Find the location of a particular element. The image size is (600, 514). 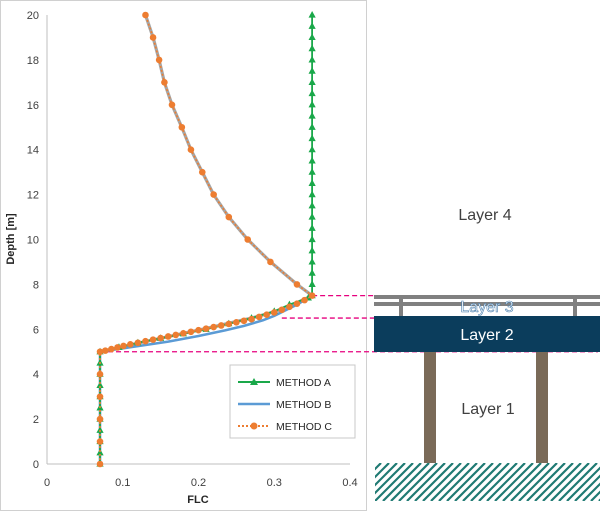

x-axis-ticks: 0 0.1 0.2 0.3 0.4 is located at coordinates (201, 483).